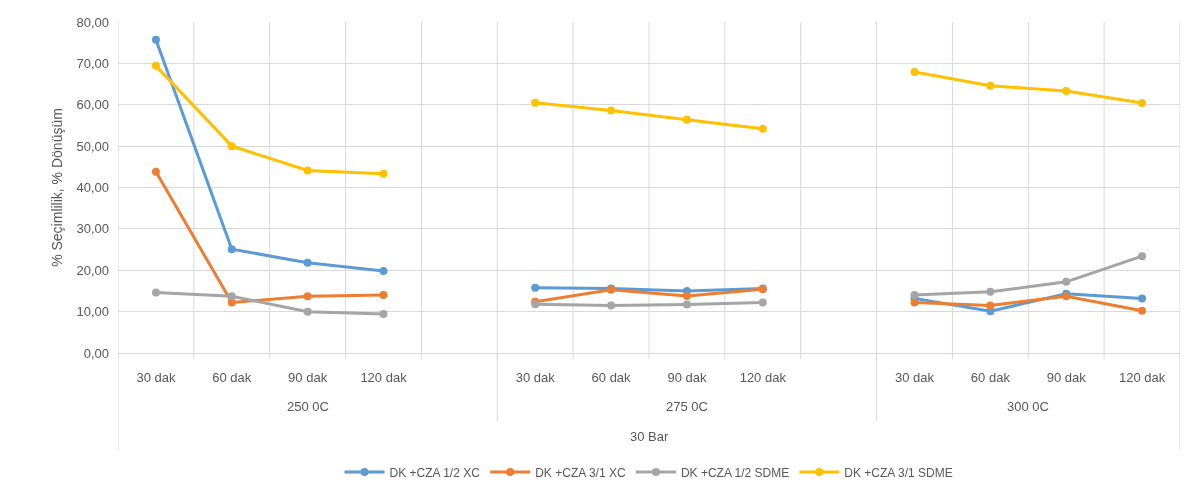  What do you see at coordinates (92, 312) in the screenshot?
I see `y-tick-label: 10,00` at bounding box center [92, 312].